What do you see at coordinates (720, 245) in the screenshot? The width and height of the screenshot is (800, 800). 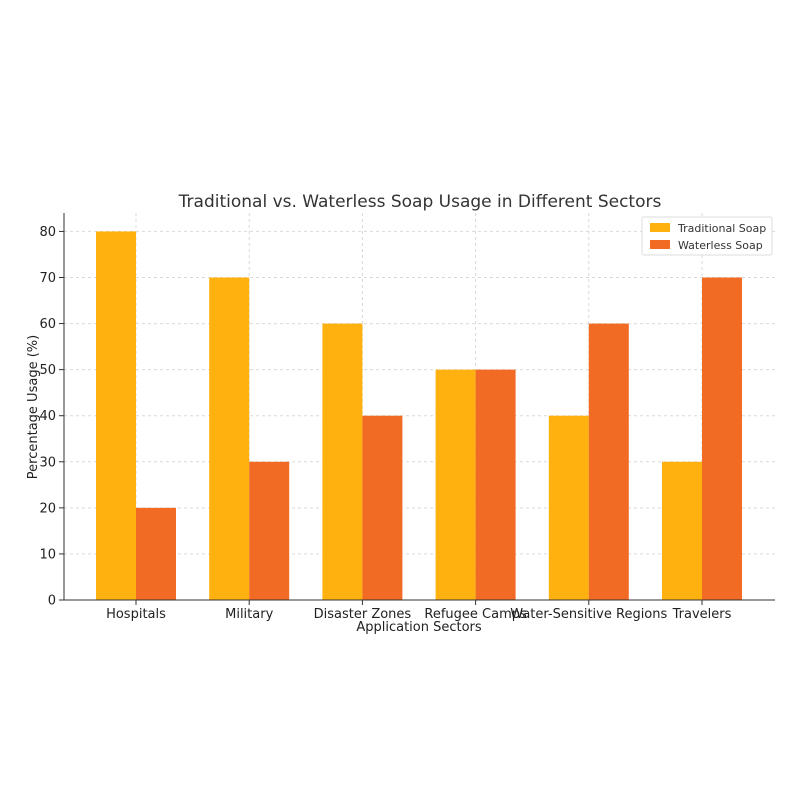 I see `legend-label-waterless-soap: Waterless Soap` at bounding box center [720, 245].